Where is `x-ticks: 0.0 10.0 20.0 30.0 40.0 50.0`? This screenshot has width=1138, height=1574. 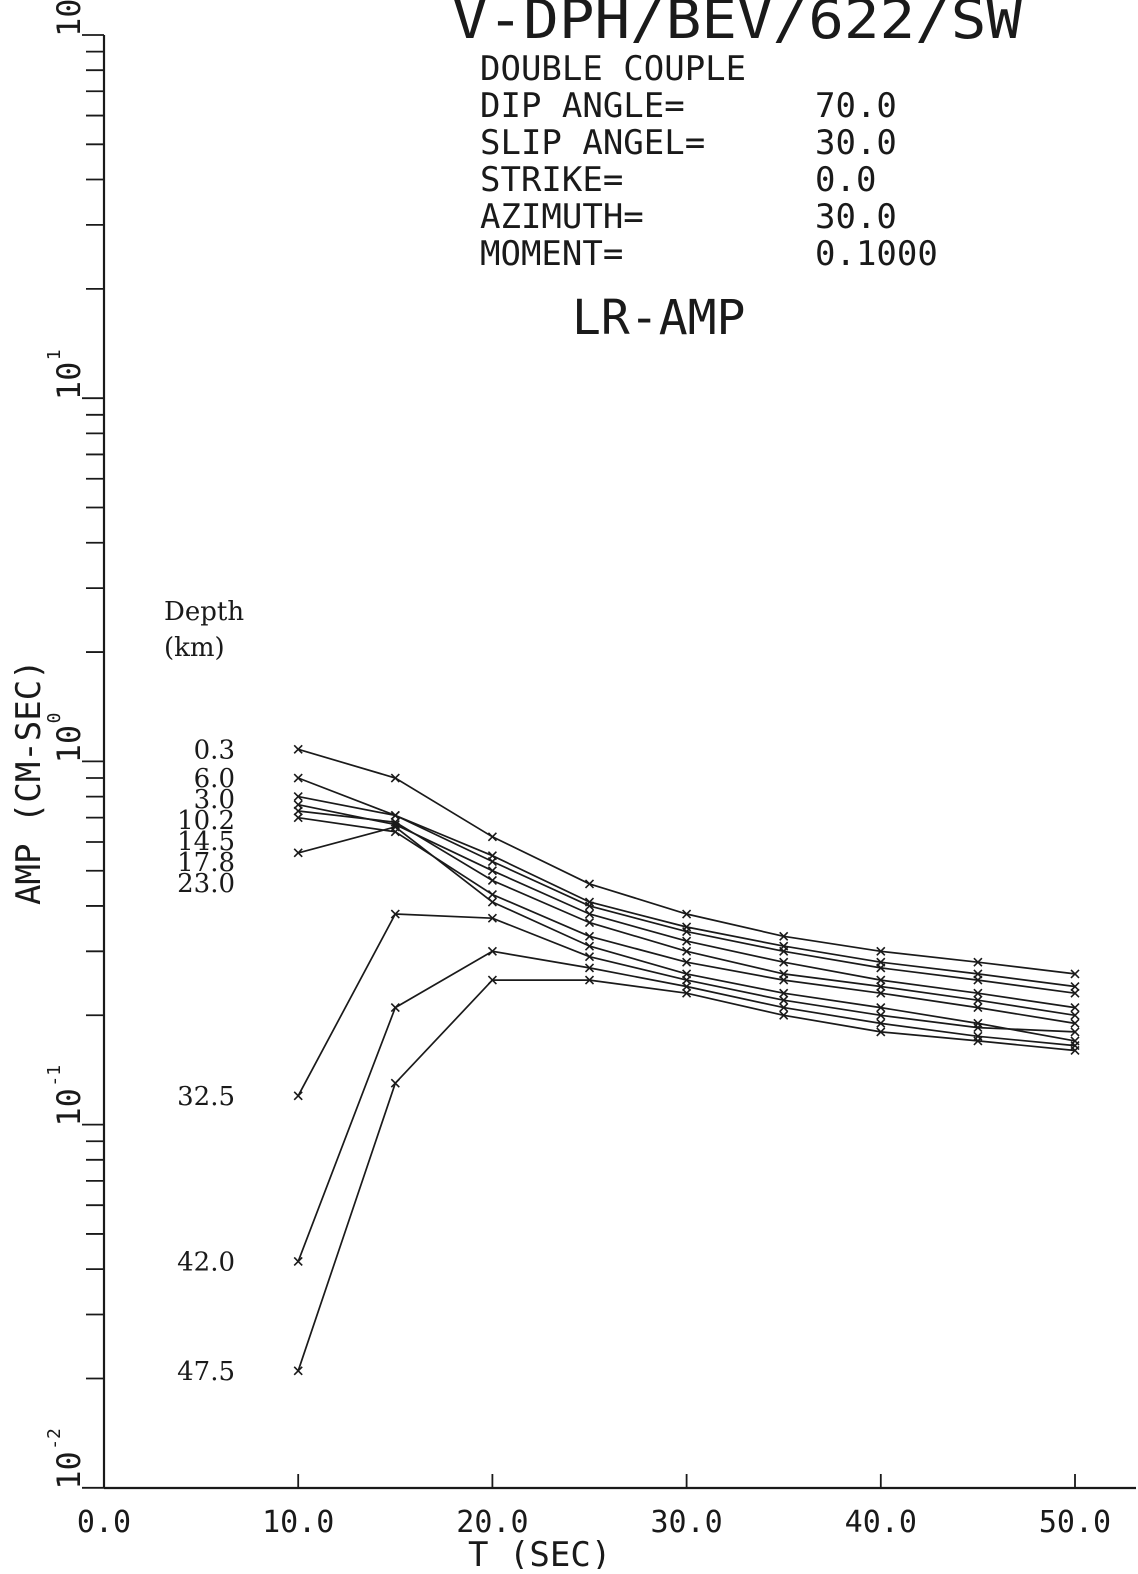 x-ticks: 0.0 10.0 20.0 30.0 40.0 50.0 is located at coordinates (594, 1507).